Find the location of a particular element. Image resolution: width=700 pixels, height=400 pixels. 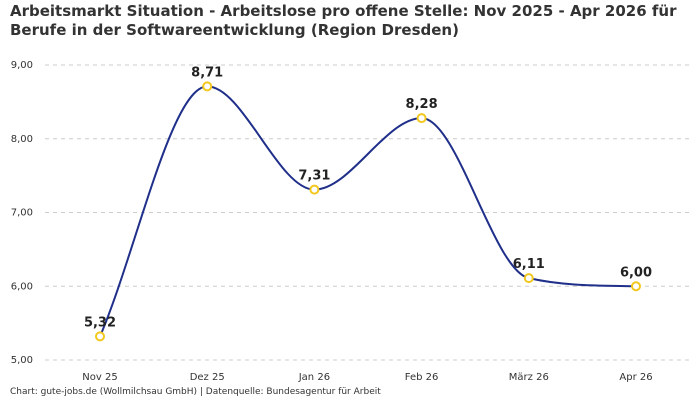

x-axis-tick-labels: Nov 25 Dez 25 Jan 26 Feb 26 März 26 Apr 26 is located at coordinates (367, 377).